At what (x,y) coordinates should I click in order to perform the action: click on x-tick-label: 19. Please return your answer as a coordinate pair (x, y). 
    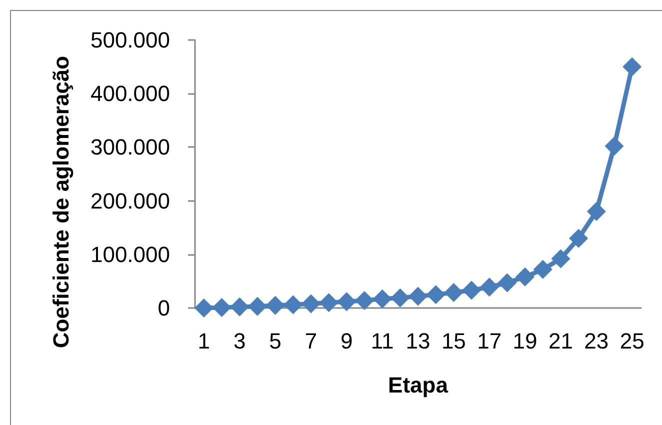
    Looking at the image, I should click on (525, 341).